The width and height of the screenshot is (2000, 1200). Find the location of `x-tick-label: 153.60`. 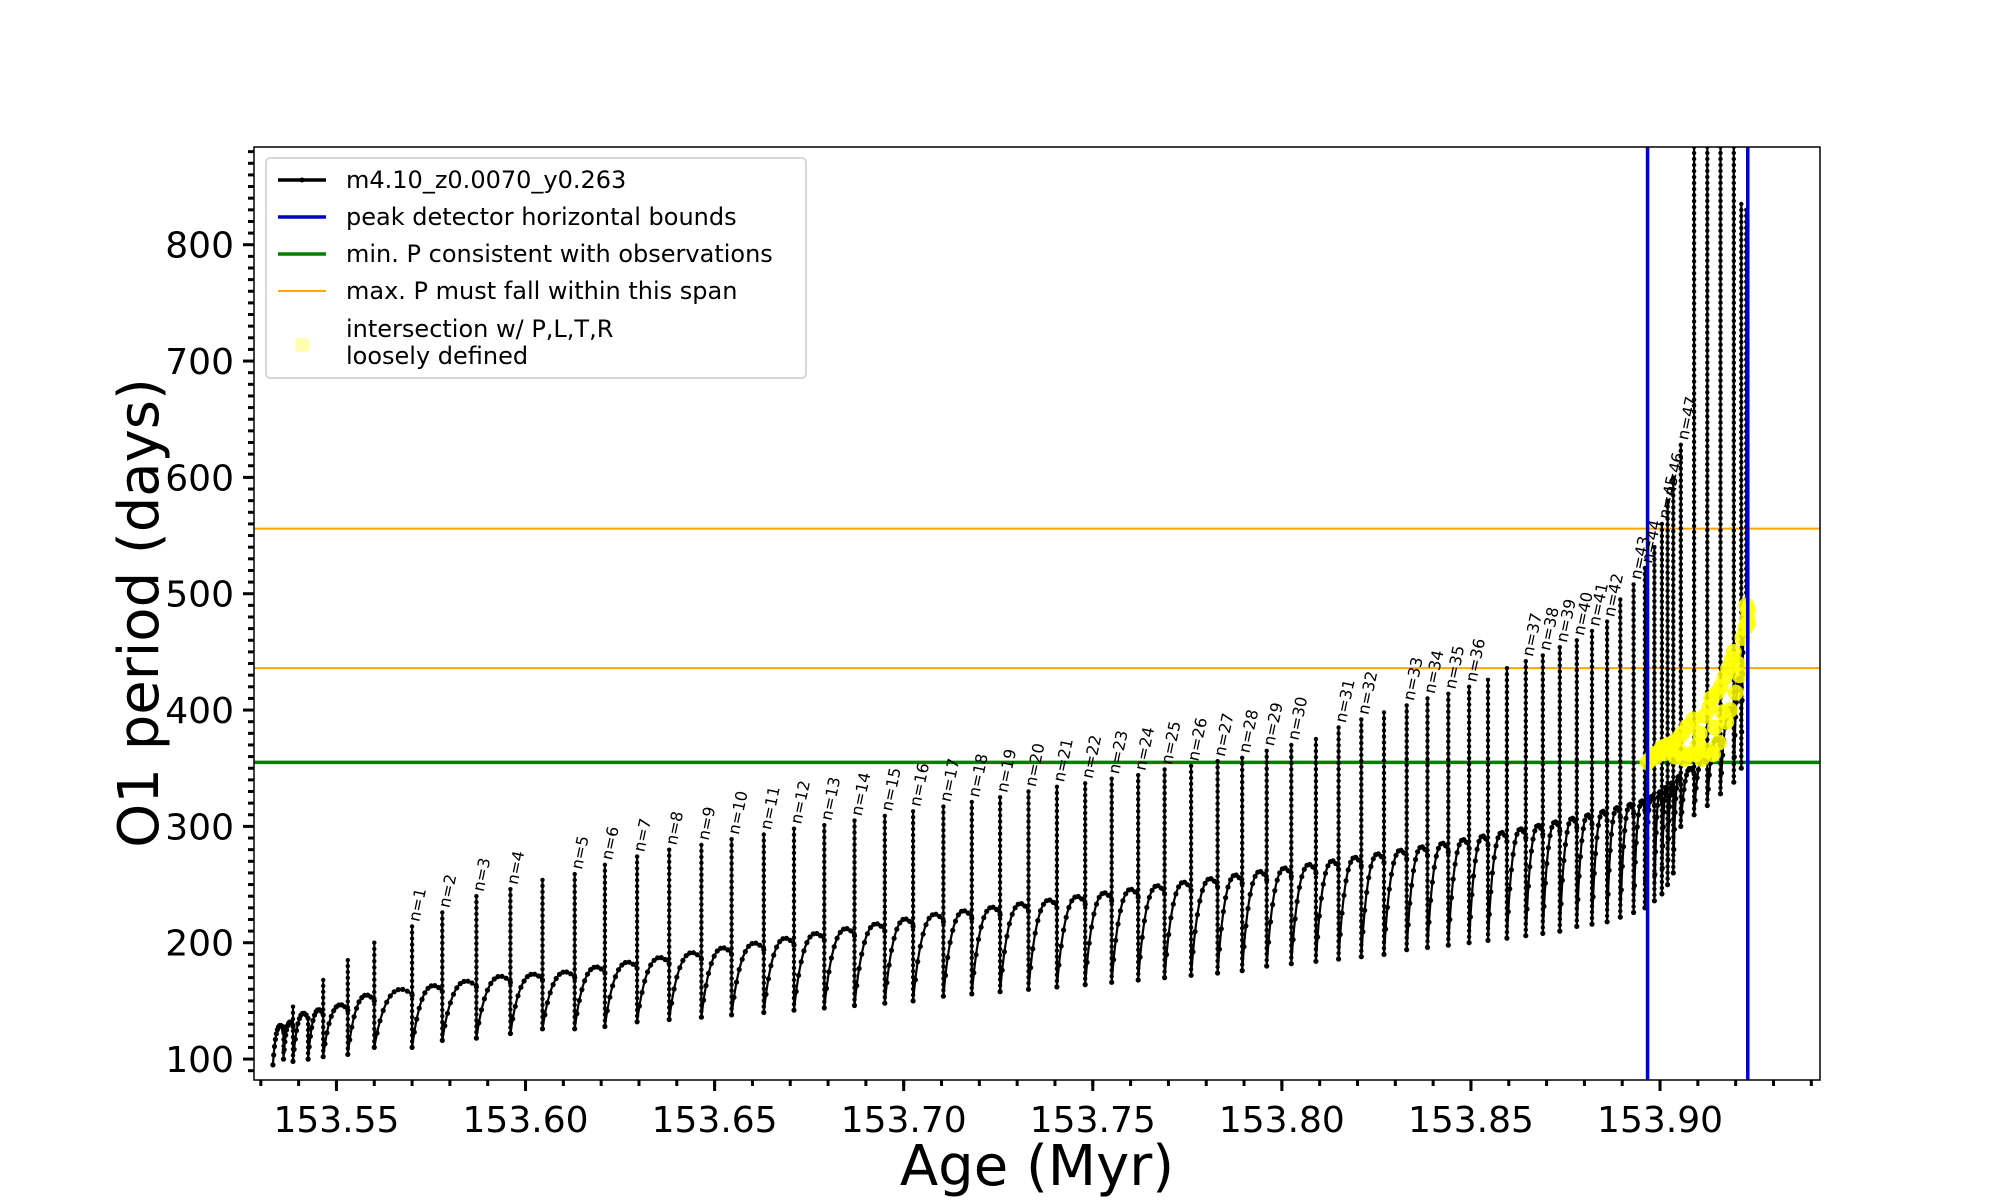

x-tick-label: 153.60 is located at coordinates (526, 1120).